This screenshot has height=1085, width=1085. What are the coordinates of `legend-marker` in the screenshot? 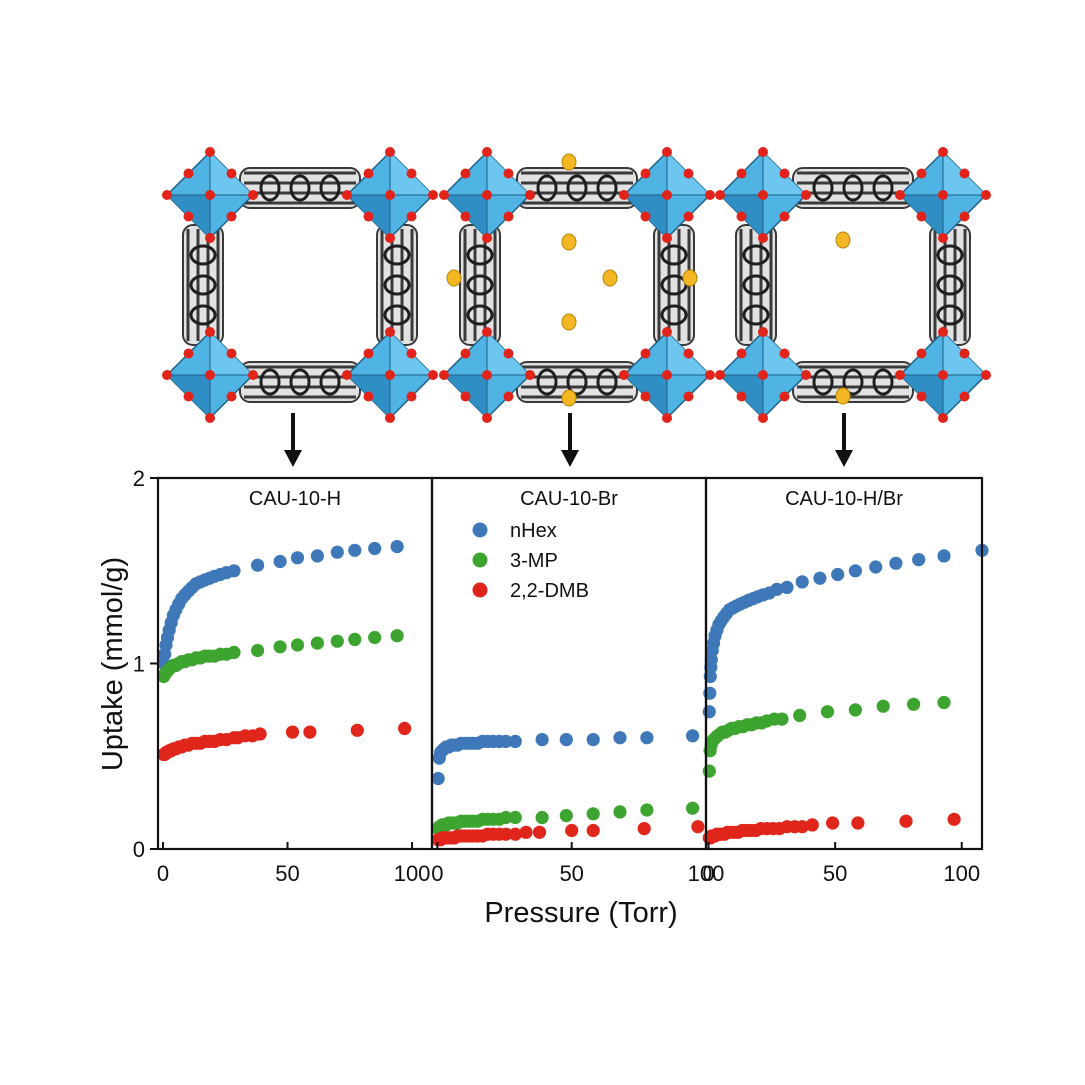 It's located at (480, 590).